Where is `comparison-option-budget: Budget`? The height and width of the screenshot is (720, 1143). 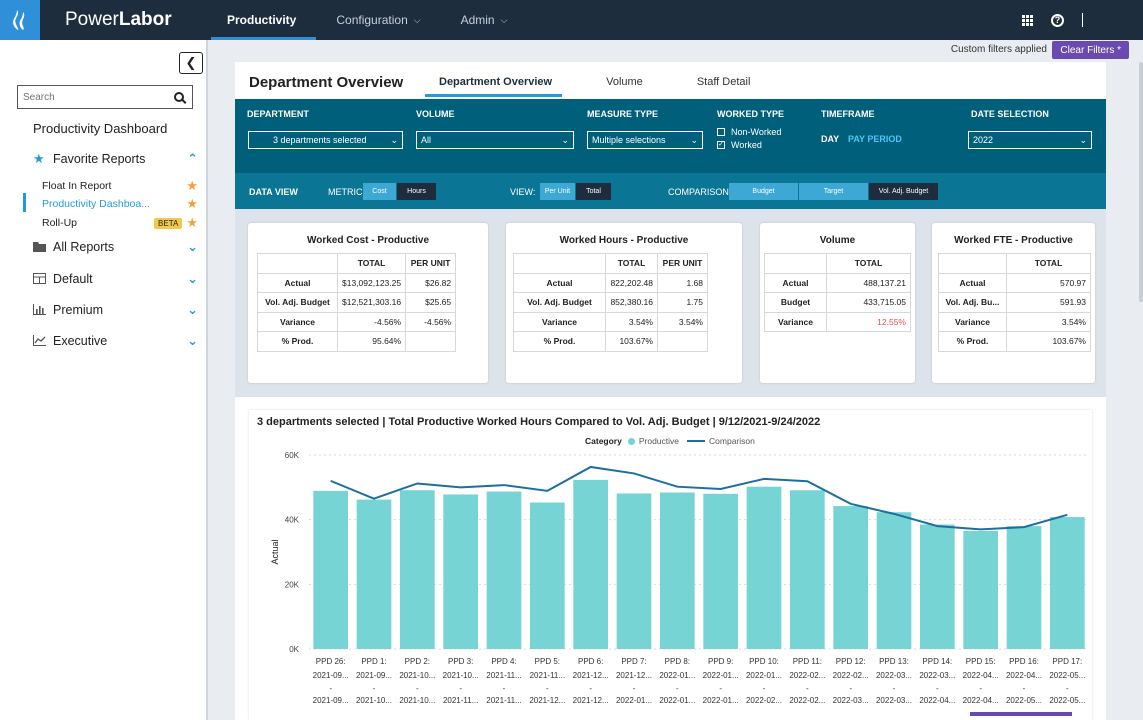
comparison-option-budget: Budget is located at coordinates (763, 191).